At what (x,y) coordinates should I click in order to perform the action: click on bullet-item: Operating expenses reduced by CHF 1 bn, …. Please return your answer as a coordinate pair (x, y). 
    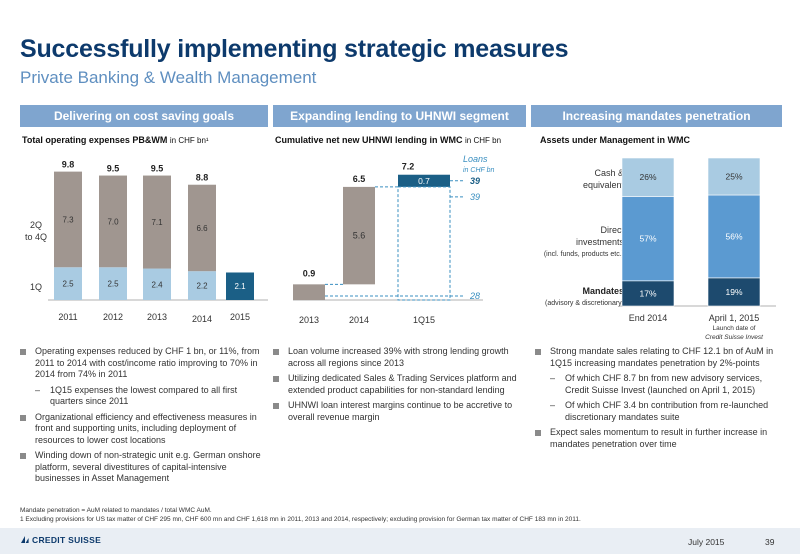
    Looking at the image, I should click on (145, 363).